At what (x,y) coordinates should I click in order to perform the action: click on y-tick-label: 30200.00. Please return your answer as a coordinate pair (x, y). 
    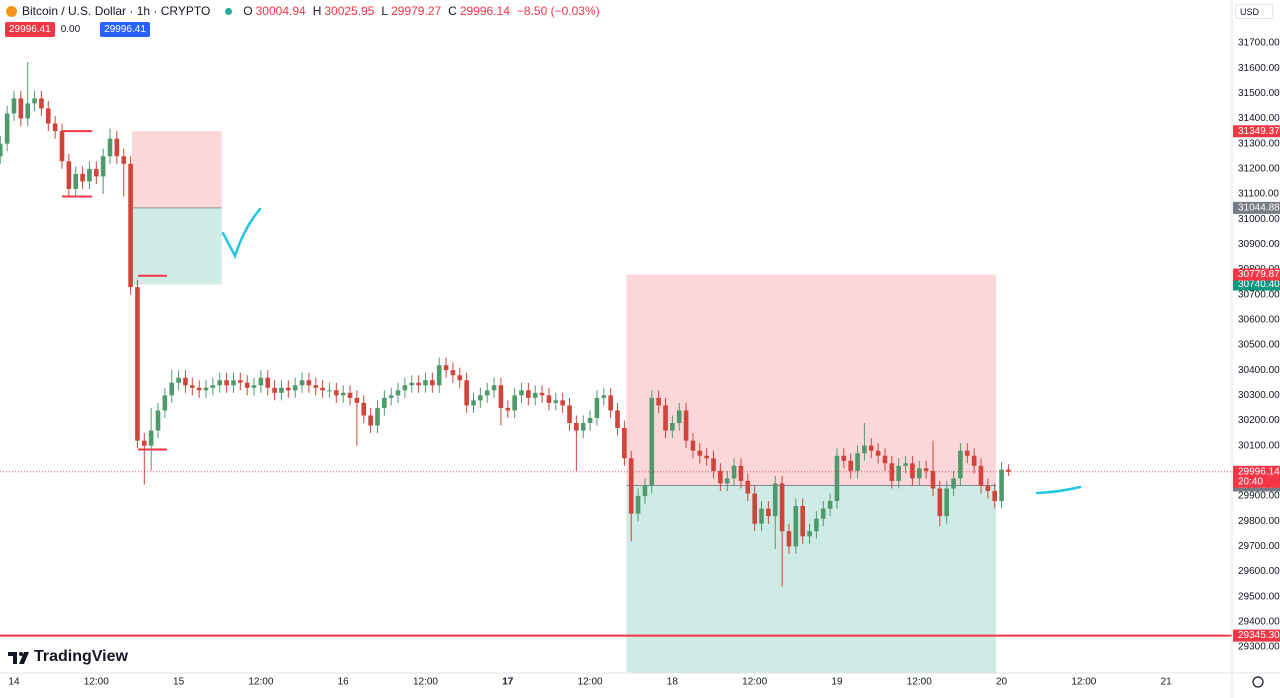
    Looking at the image, I should click on (1259, 420).